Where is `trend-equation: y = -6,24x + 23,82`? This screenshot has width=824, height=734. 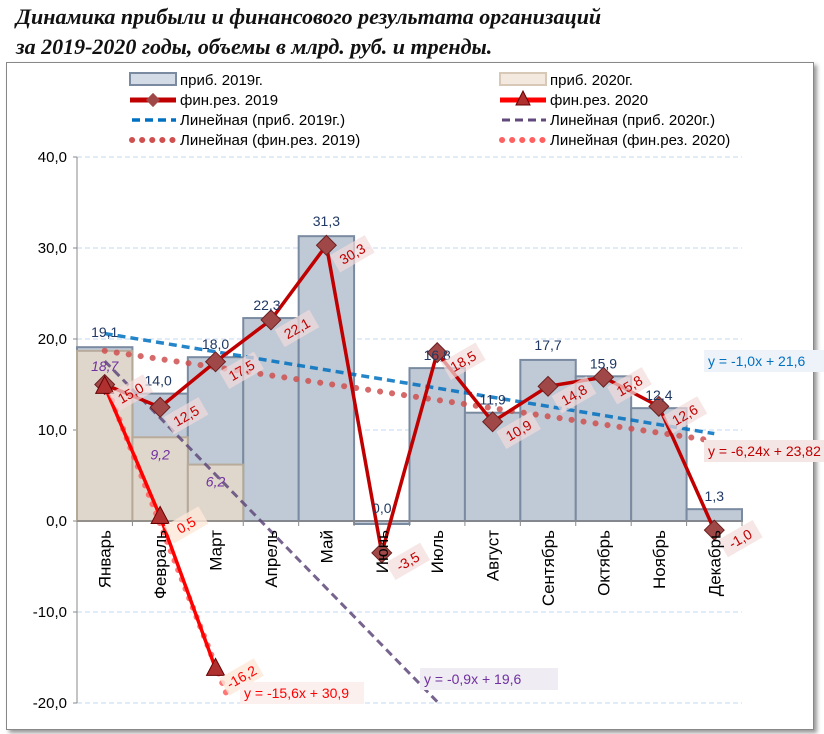 trend-equation: y = -6,24x + 23,82 is located at coordinates (764, 451).